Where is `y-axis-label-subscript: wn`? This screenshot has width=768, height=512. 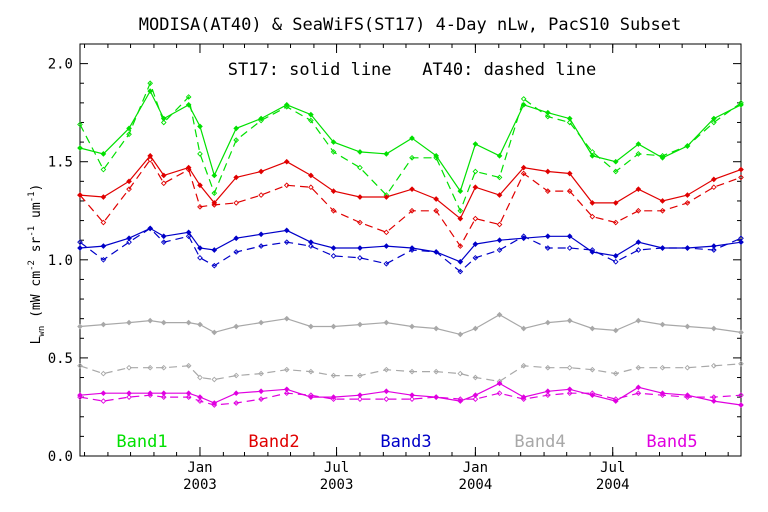 y-axis-label-subscript: wn is located at coordinates (42, 331).